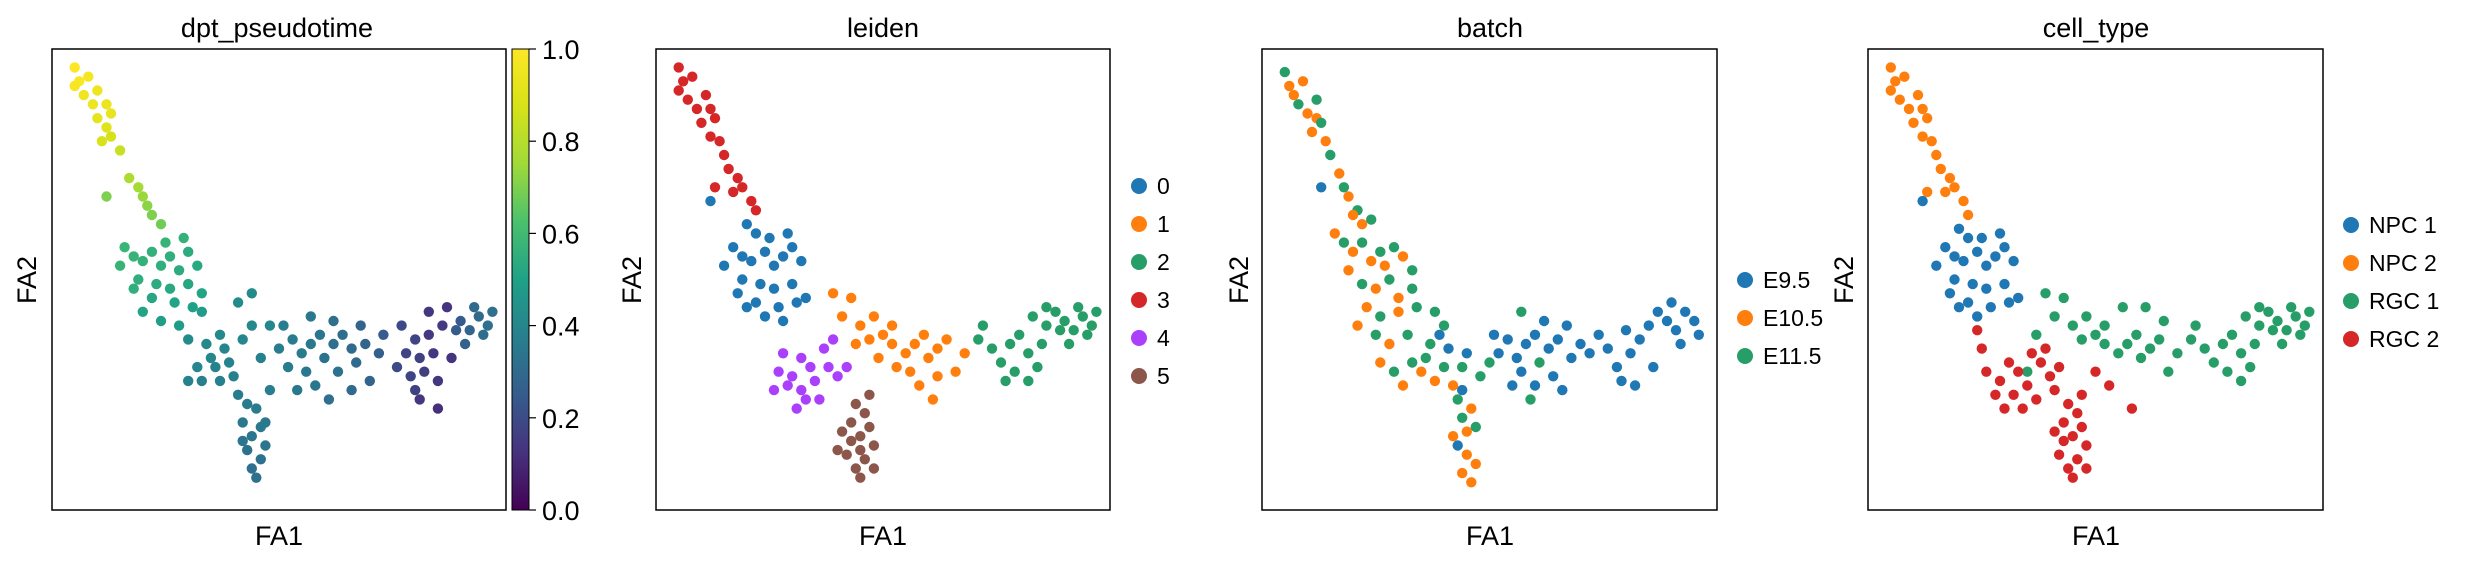 The height and width of the screenshot is (562, 2473). What do you see at coordinates (1793, 318) in the screenshot?
I see `legend-label: E10.5` at bounding box center [1793, 318].